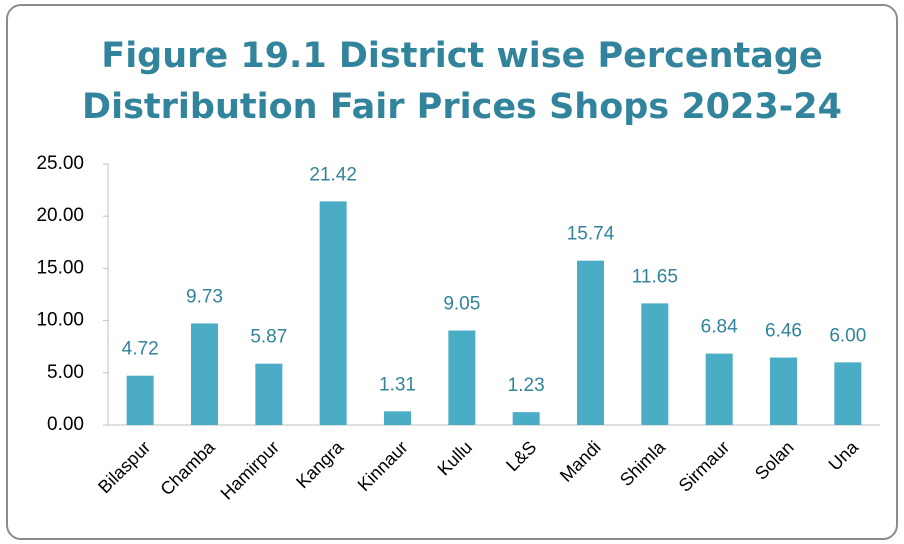  What do you see at coordinates (526, 385) in the screenshot?
I see `value-label: 1.23` at bounding box center [526, 385].